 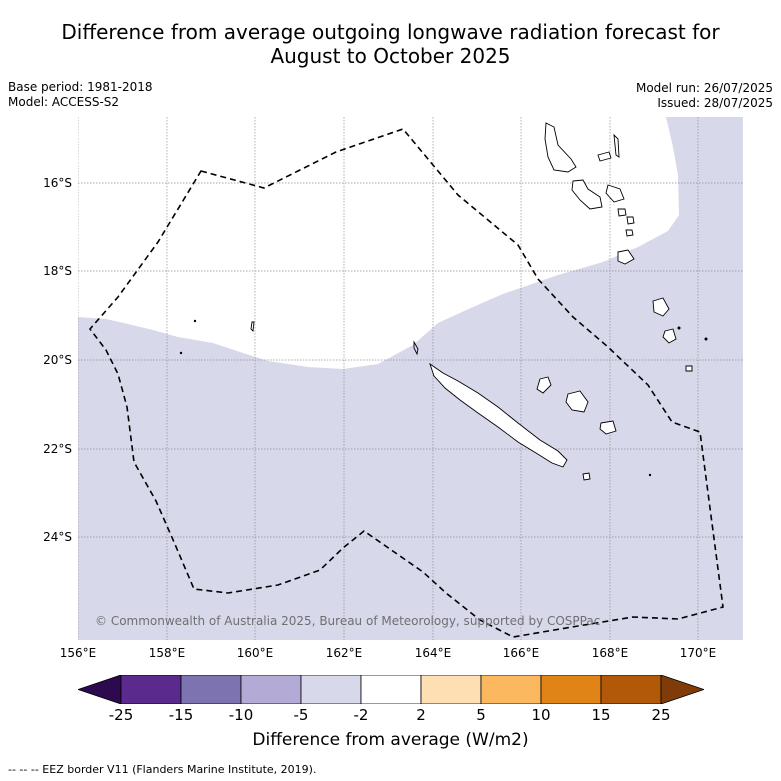 What do you see at coordinates (626, 257) in the screenshot?
I see `erromango-island` at bounding box center [626, 257].